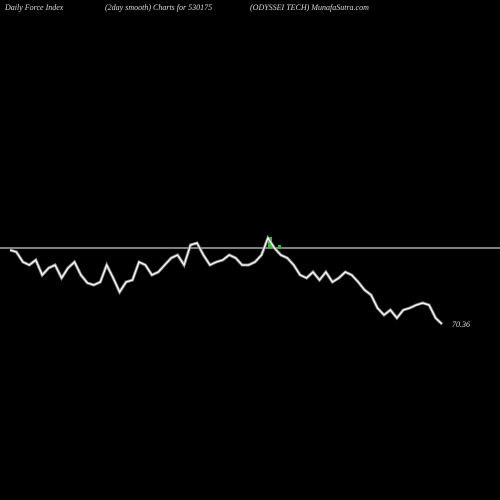  What do you see at coordinates (461, 324) in the screenshot?
I see `last-value-label: 70.36` at bounding box center [461, 324].